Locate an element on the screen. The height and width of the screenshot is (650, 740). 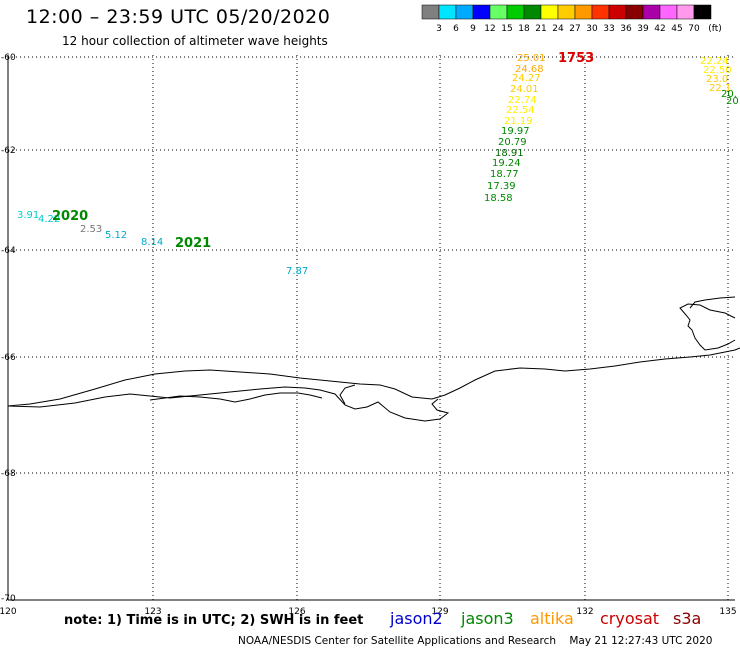
y-tick-label: -64 is located at coordinates (8, 251).